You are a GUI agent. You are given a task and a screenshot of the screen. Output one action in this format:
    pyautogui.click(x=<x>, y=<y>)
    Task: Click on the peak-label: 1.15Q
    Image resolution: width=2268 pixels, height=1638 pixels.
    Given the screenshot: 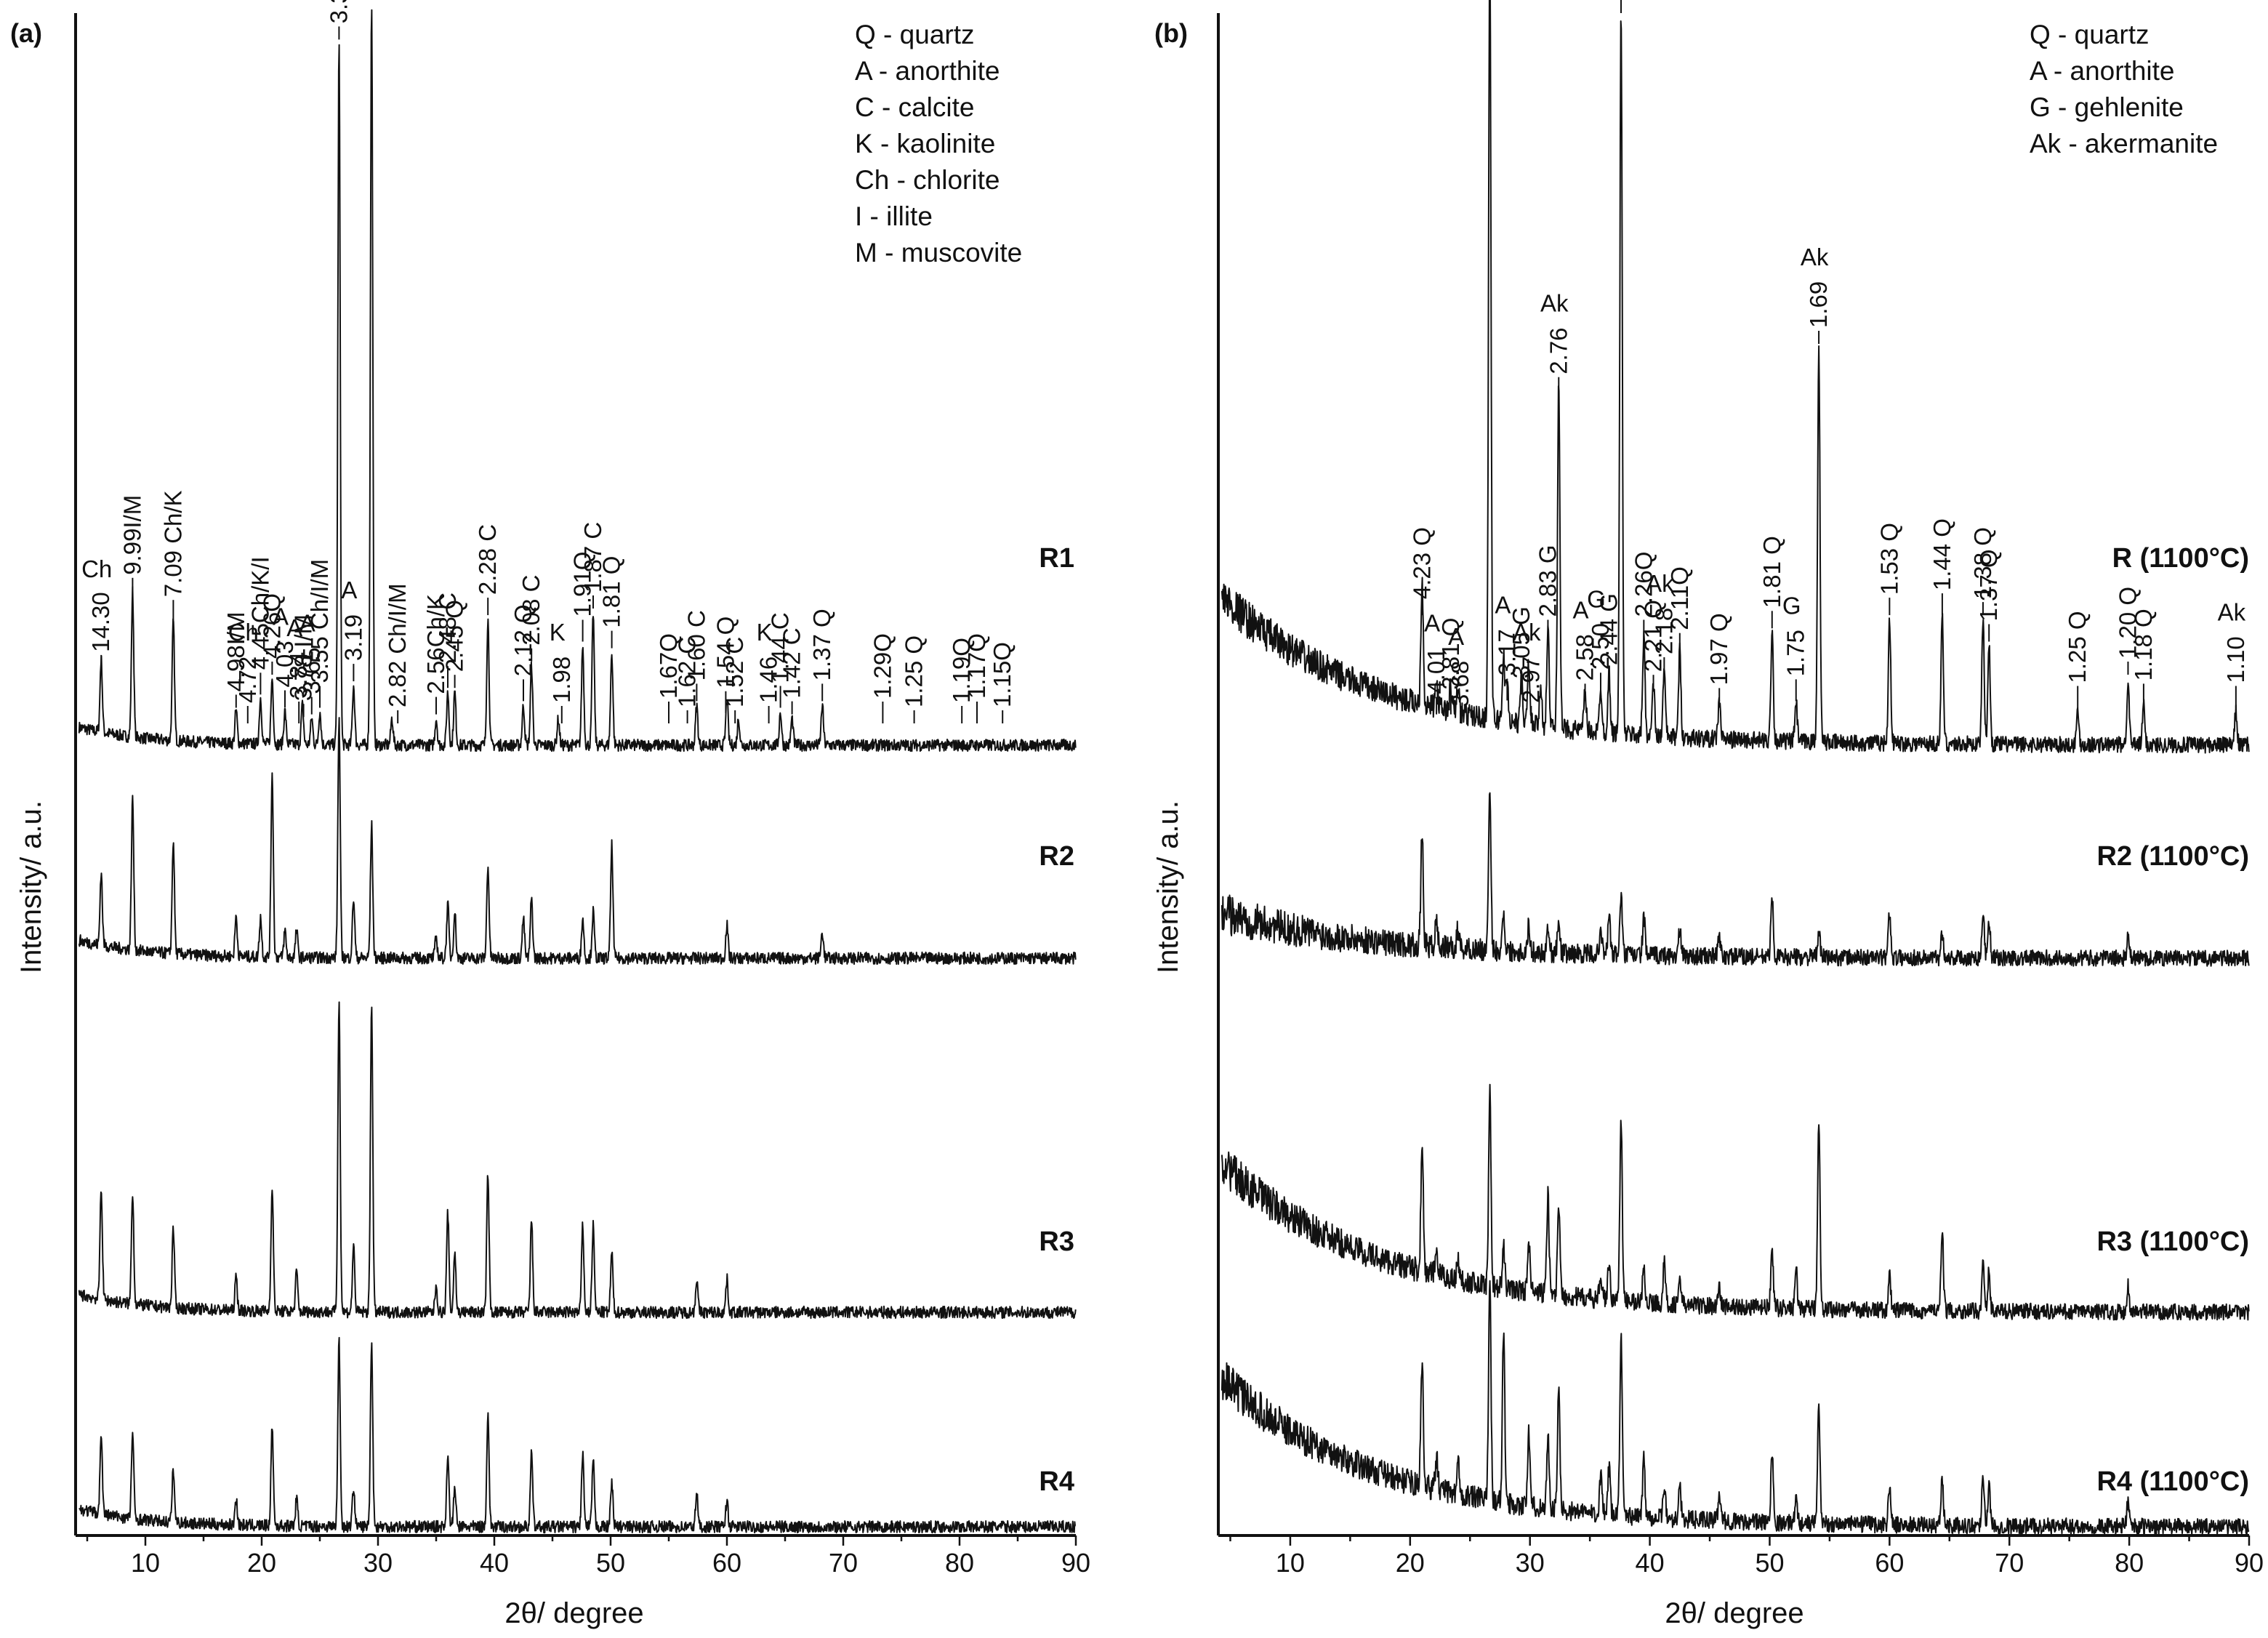 What is the action you would take?
    pyautogui.click(x=1002, y=674)
    